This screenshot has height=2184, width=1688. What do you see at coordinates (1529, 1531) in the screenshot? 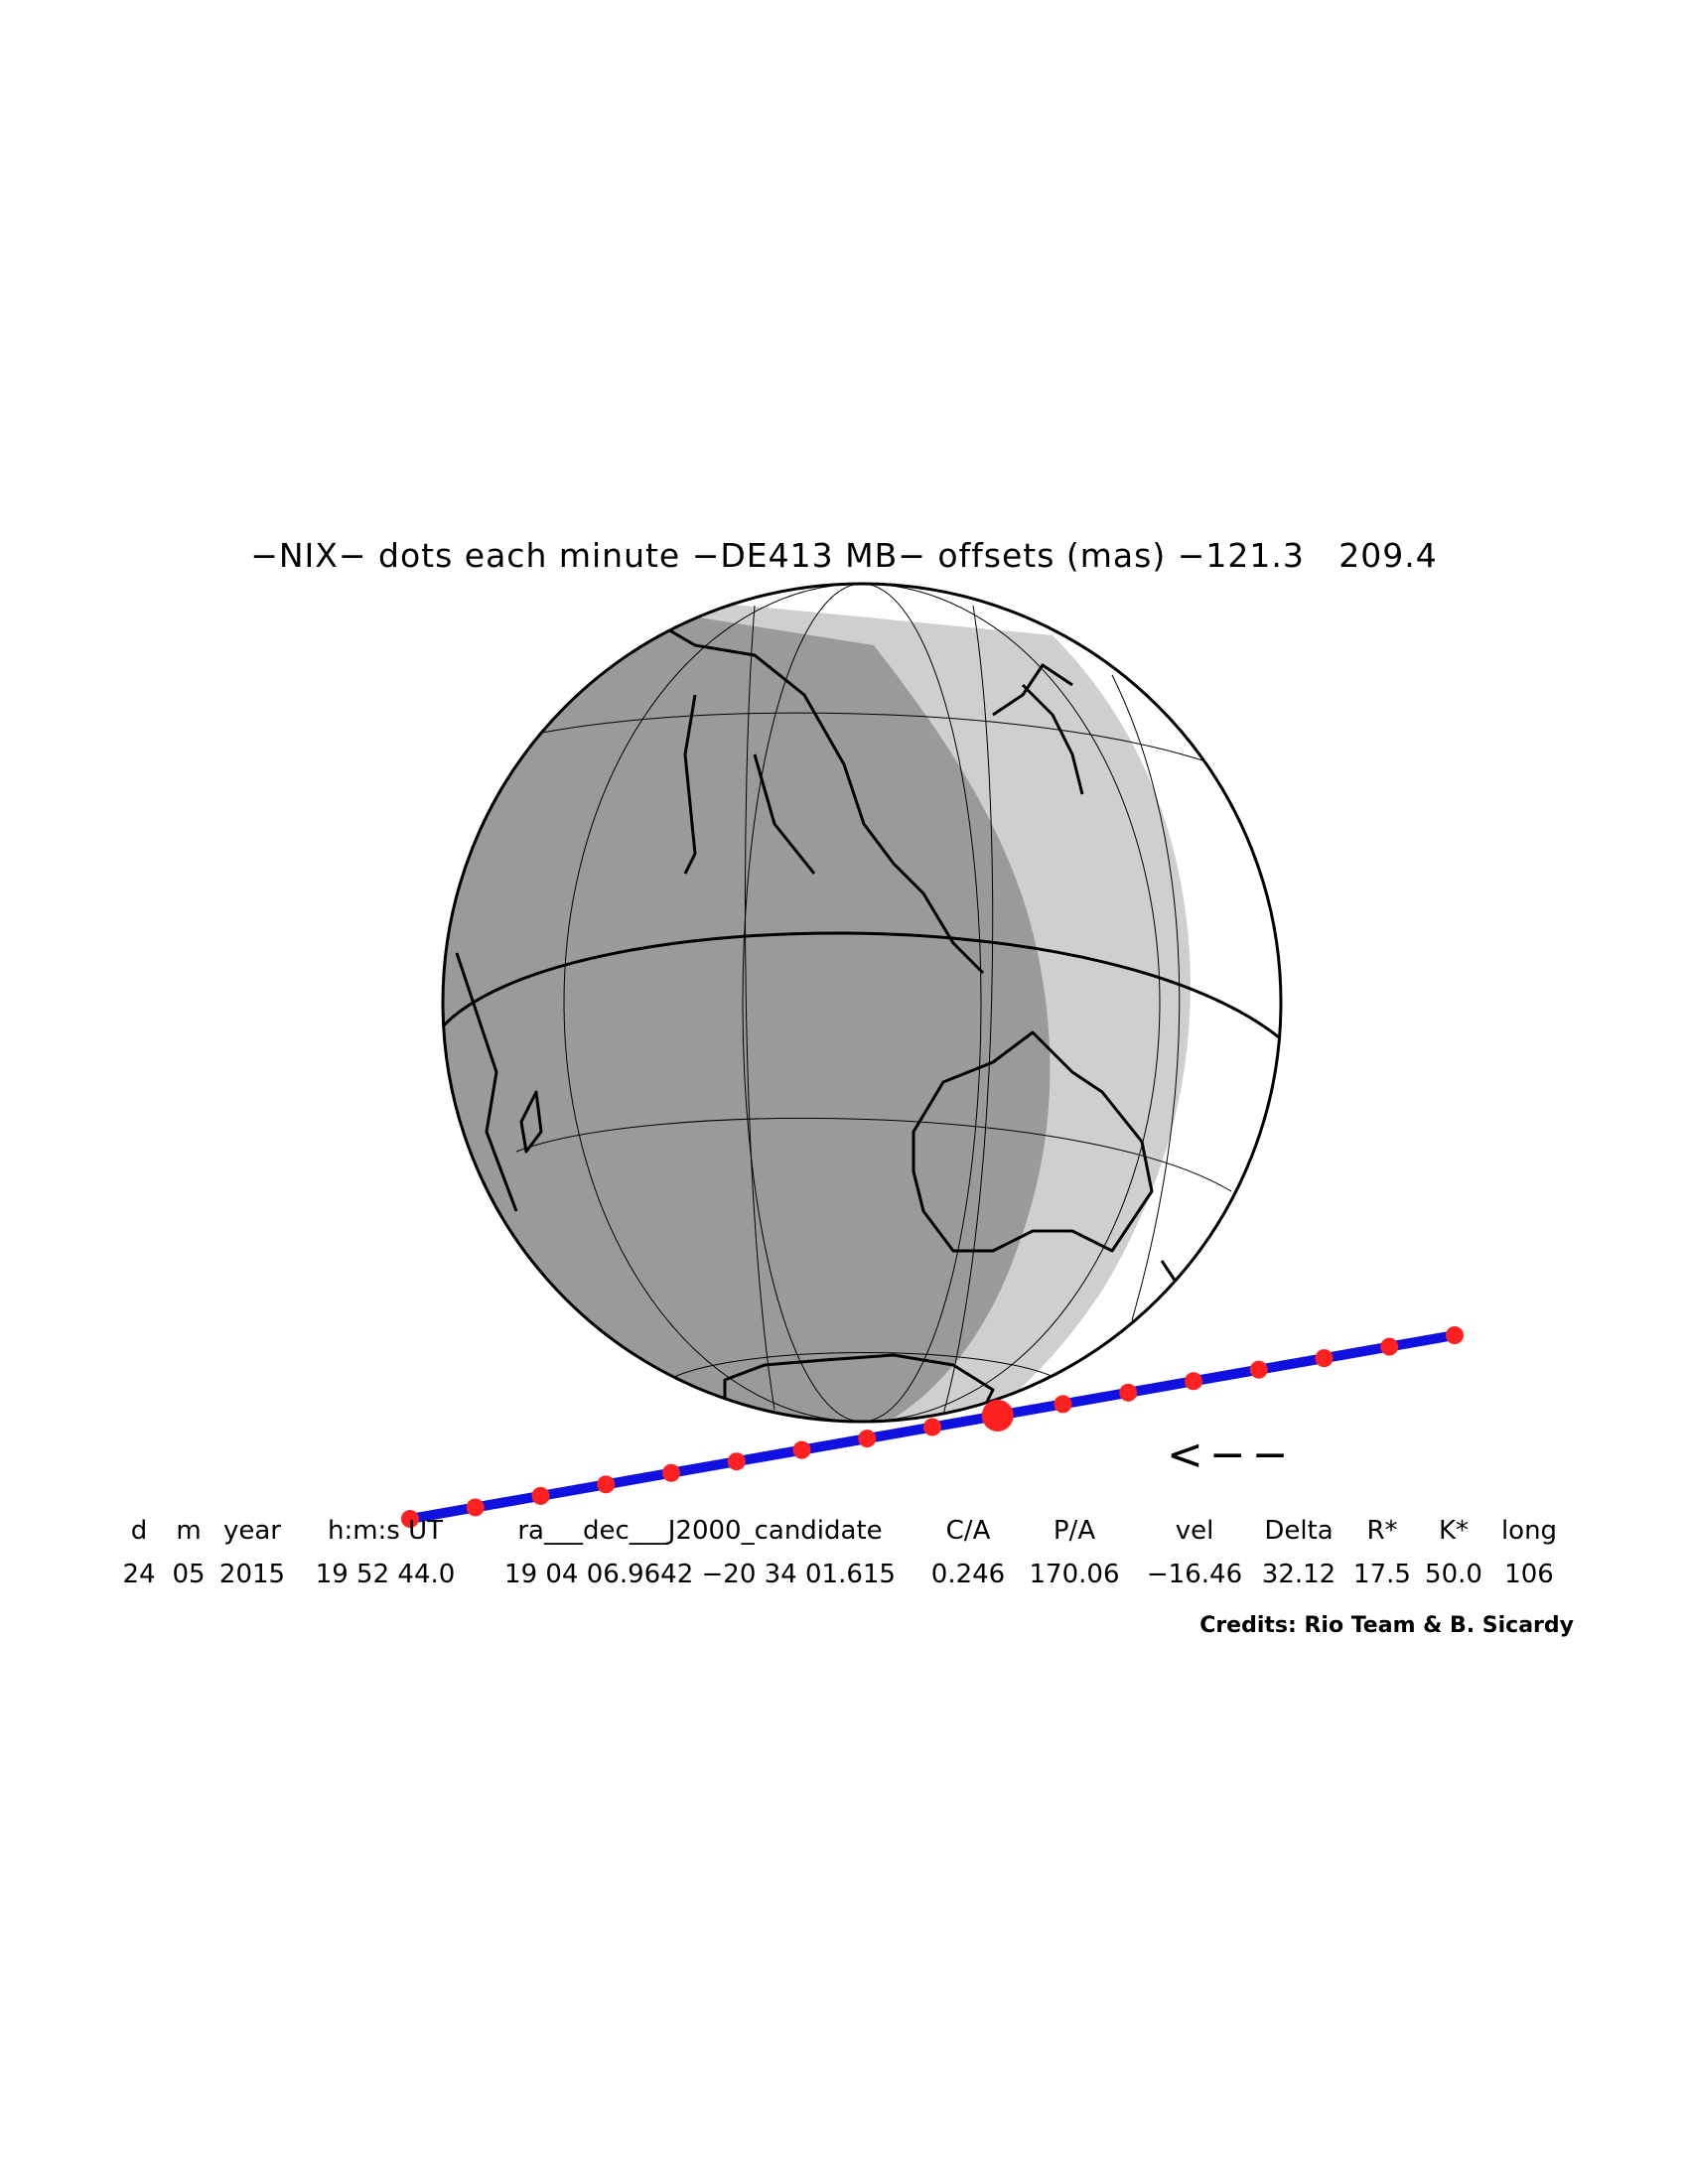
I see `col-header-long: long` at bounding box center [1529, 1531].